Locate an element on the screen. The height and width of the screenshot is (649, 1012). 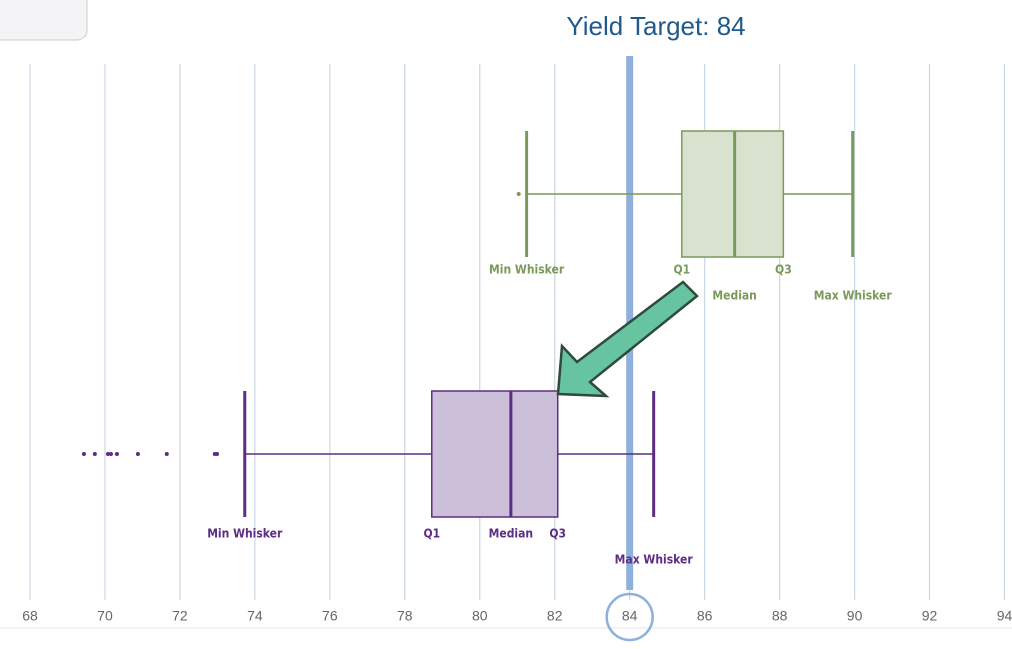
x-tick-label: 74 is located at coordinates (255, 616).